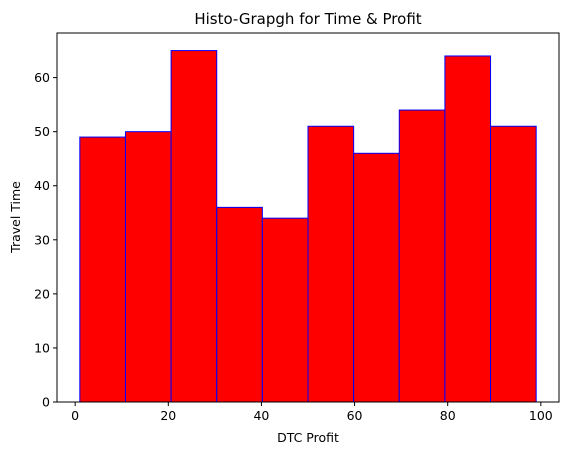  Describe the element at coordinates (448, 415) in the screenshot. I see `x-tick-label: 80` at that location.